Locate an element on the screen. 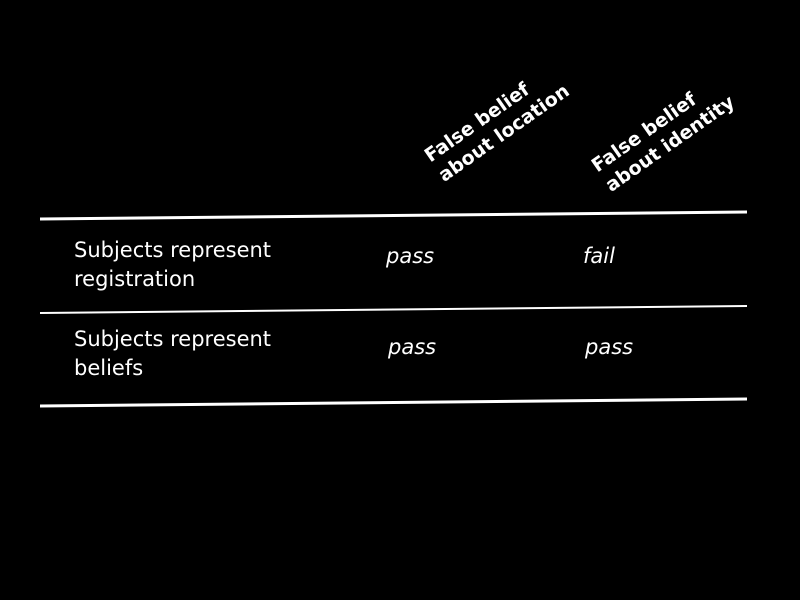 The width and height of the screenshot is (800, 600). row-label-registration-line2: registration is located at coordinates (135, 279).